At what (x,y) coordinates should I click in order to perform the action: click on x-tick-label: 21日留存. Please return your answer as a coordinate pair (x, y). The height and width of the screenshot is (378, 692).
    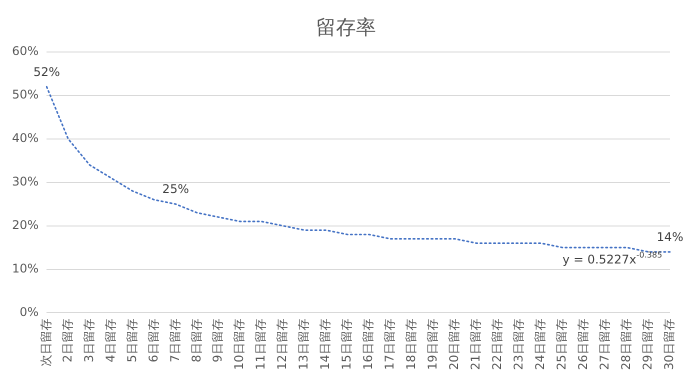
    Looking at the image, I should click on (475, 344).